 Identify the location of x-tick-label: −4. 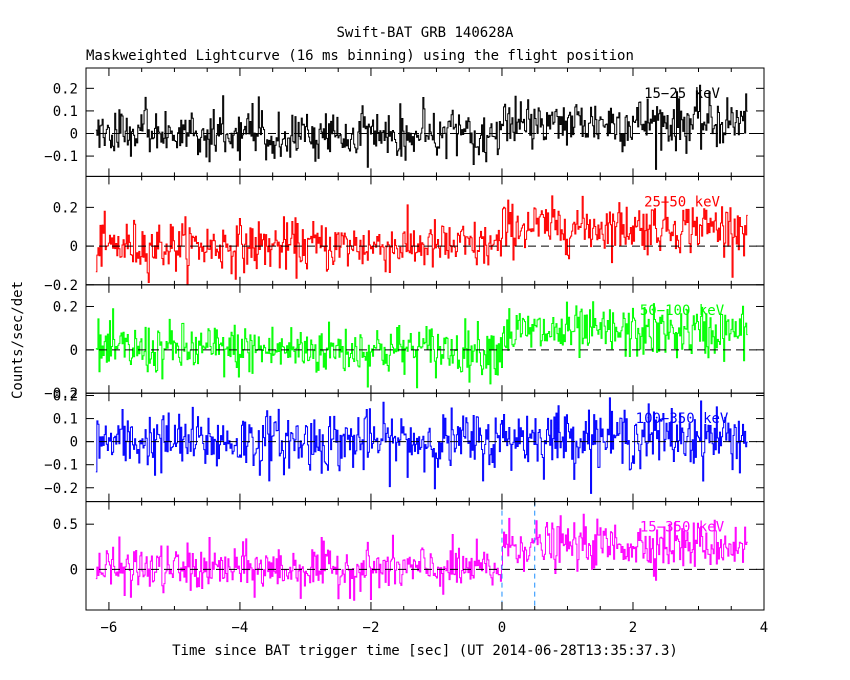
(240, 628).